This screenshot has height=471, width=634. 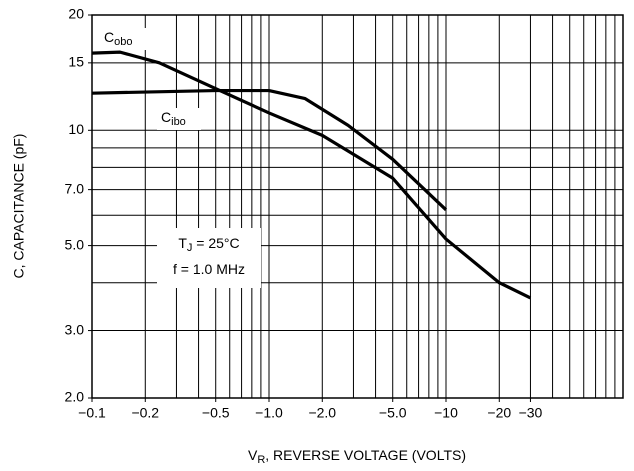 I want to click on x-axis-title-main: V, so click(x=253, y=455).